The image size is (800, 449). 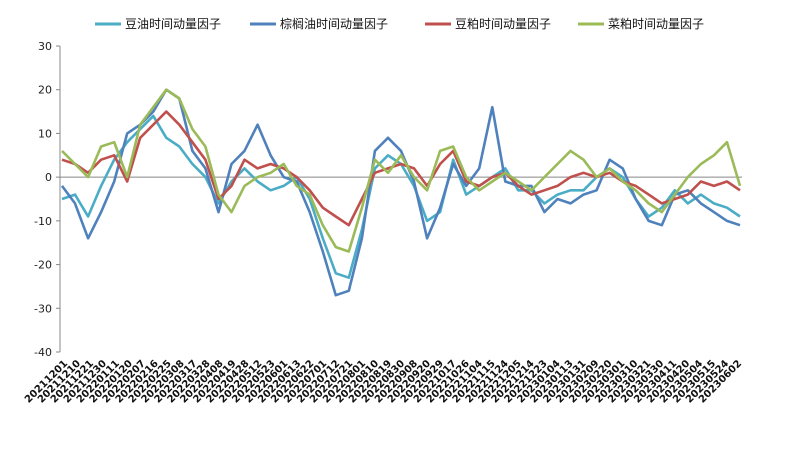 What do you see at coordinates (45, 46) in the screenshot?
I see `y-tick-label: 30` at bounding box center [45, 46].